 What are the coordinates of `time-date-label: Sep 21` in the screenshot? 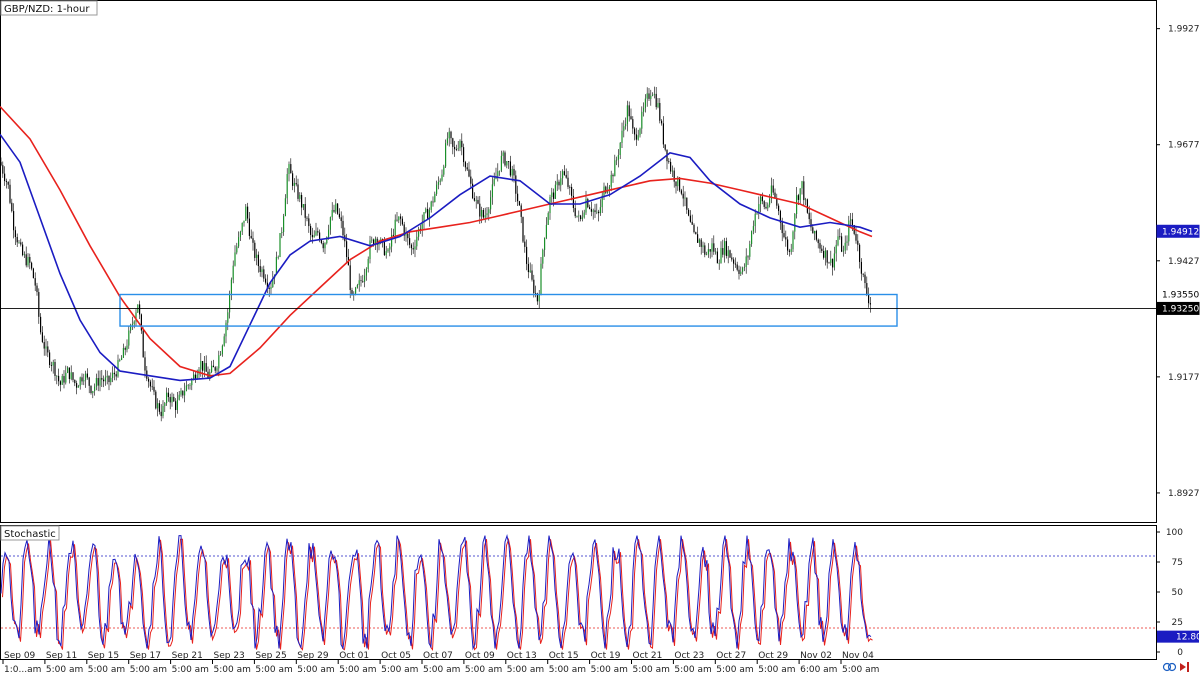 It's located at (187, 656).